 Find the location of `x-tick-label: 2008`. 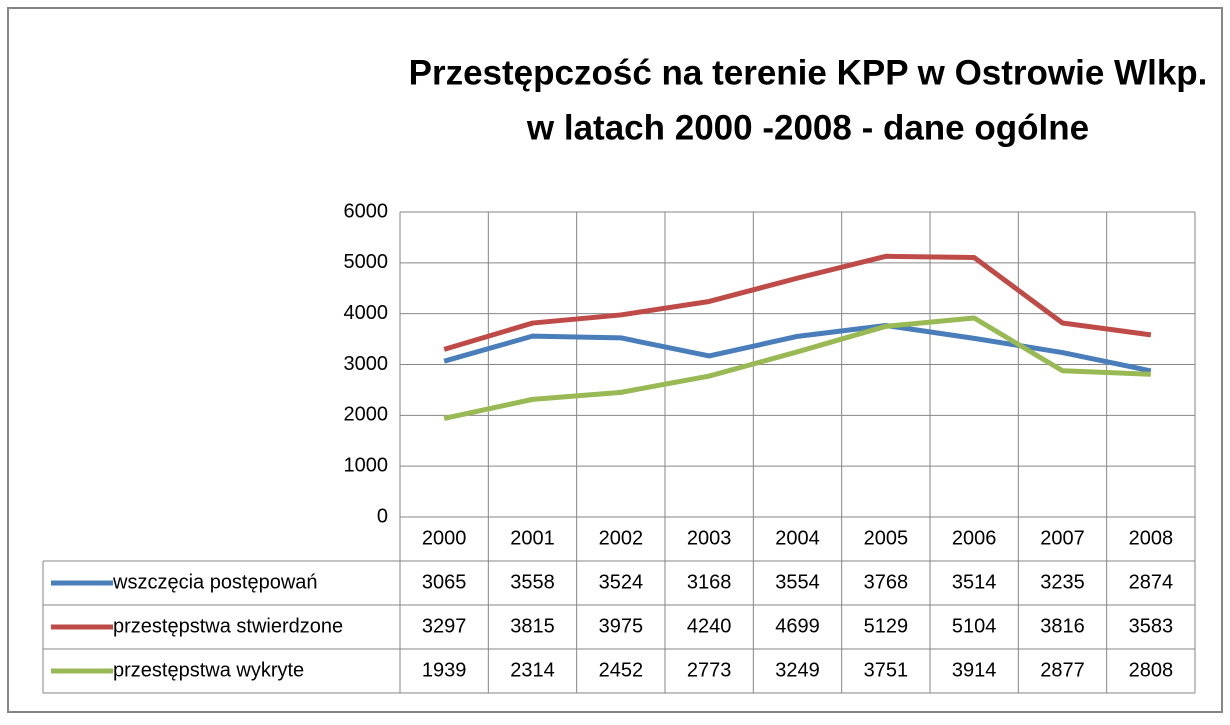

x-tick-label: 2008 is located at coordinates (1151, 538).